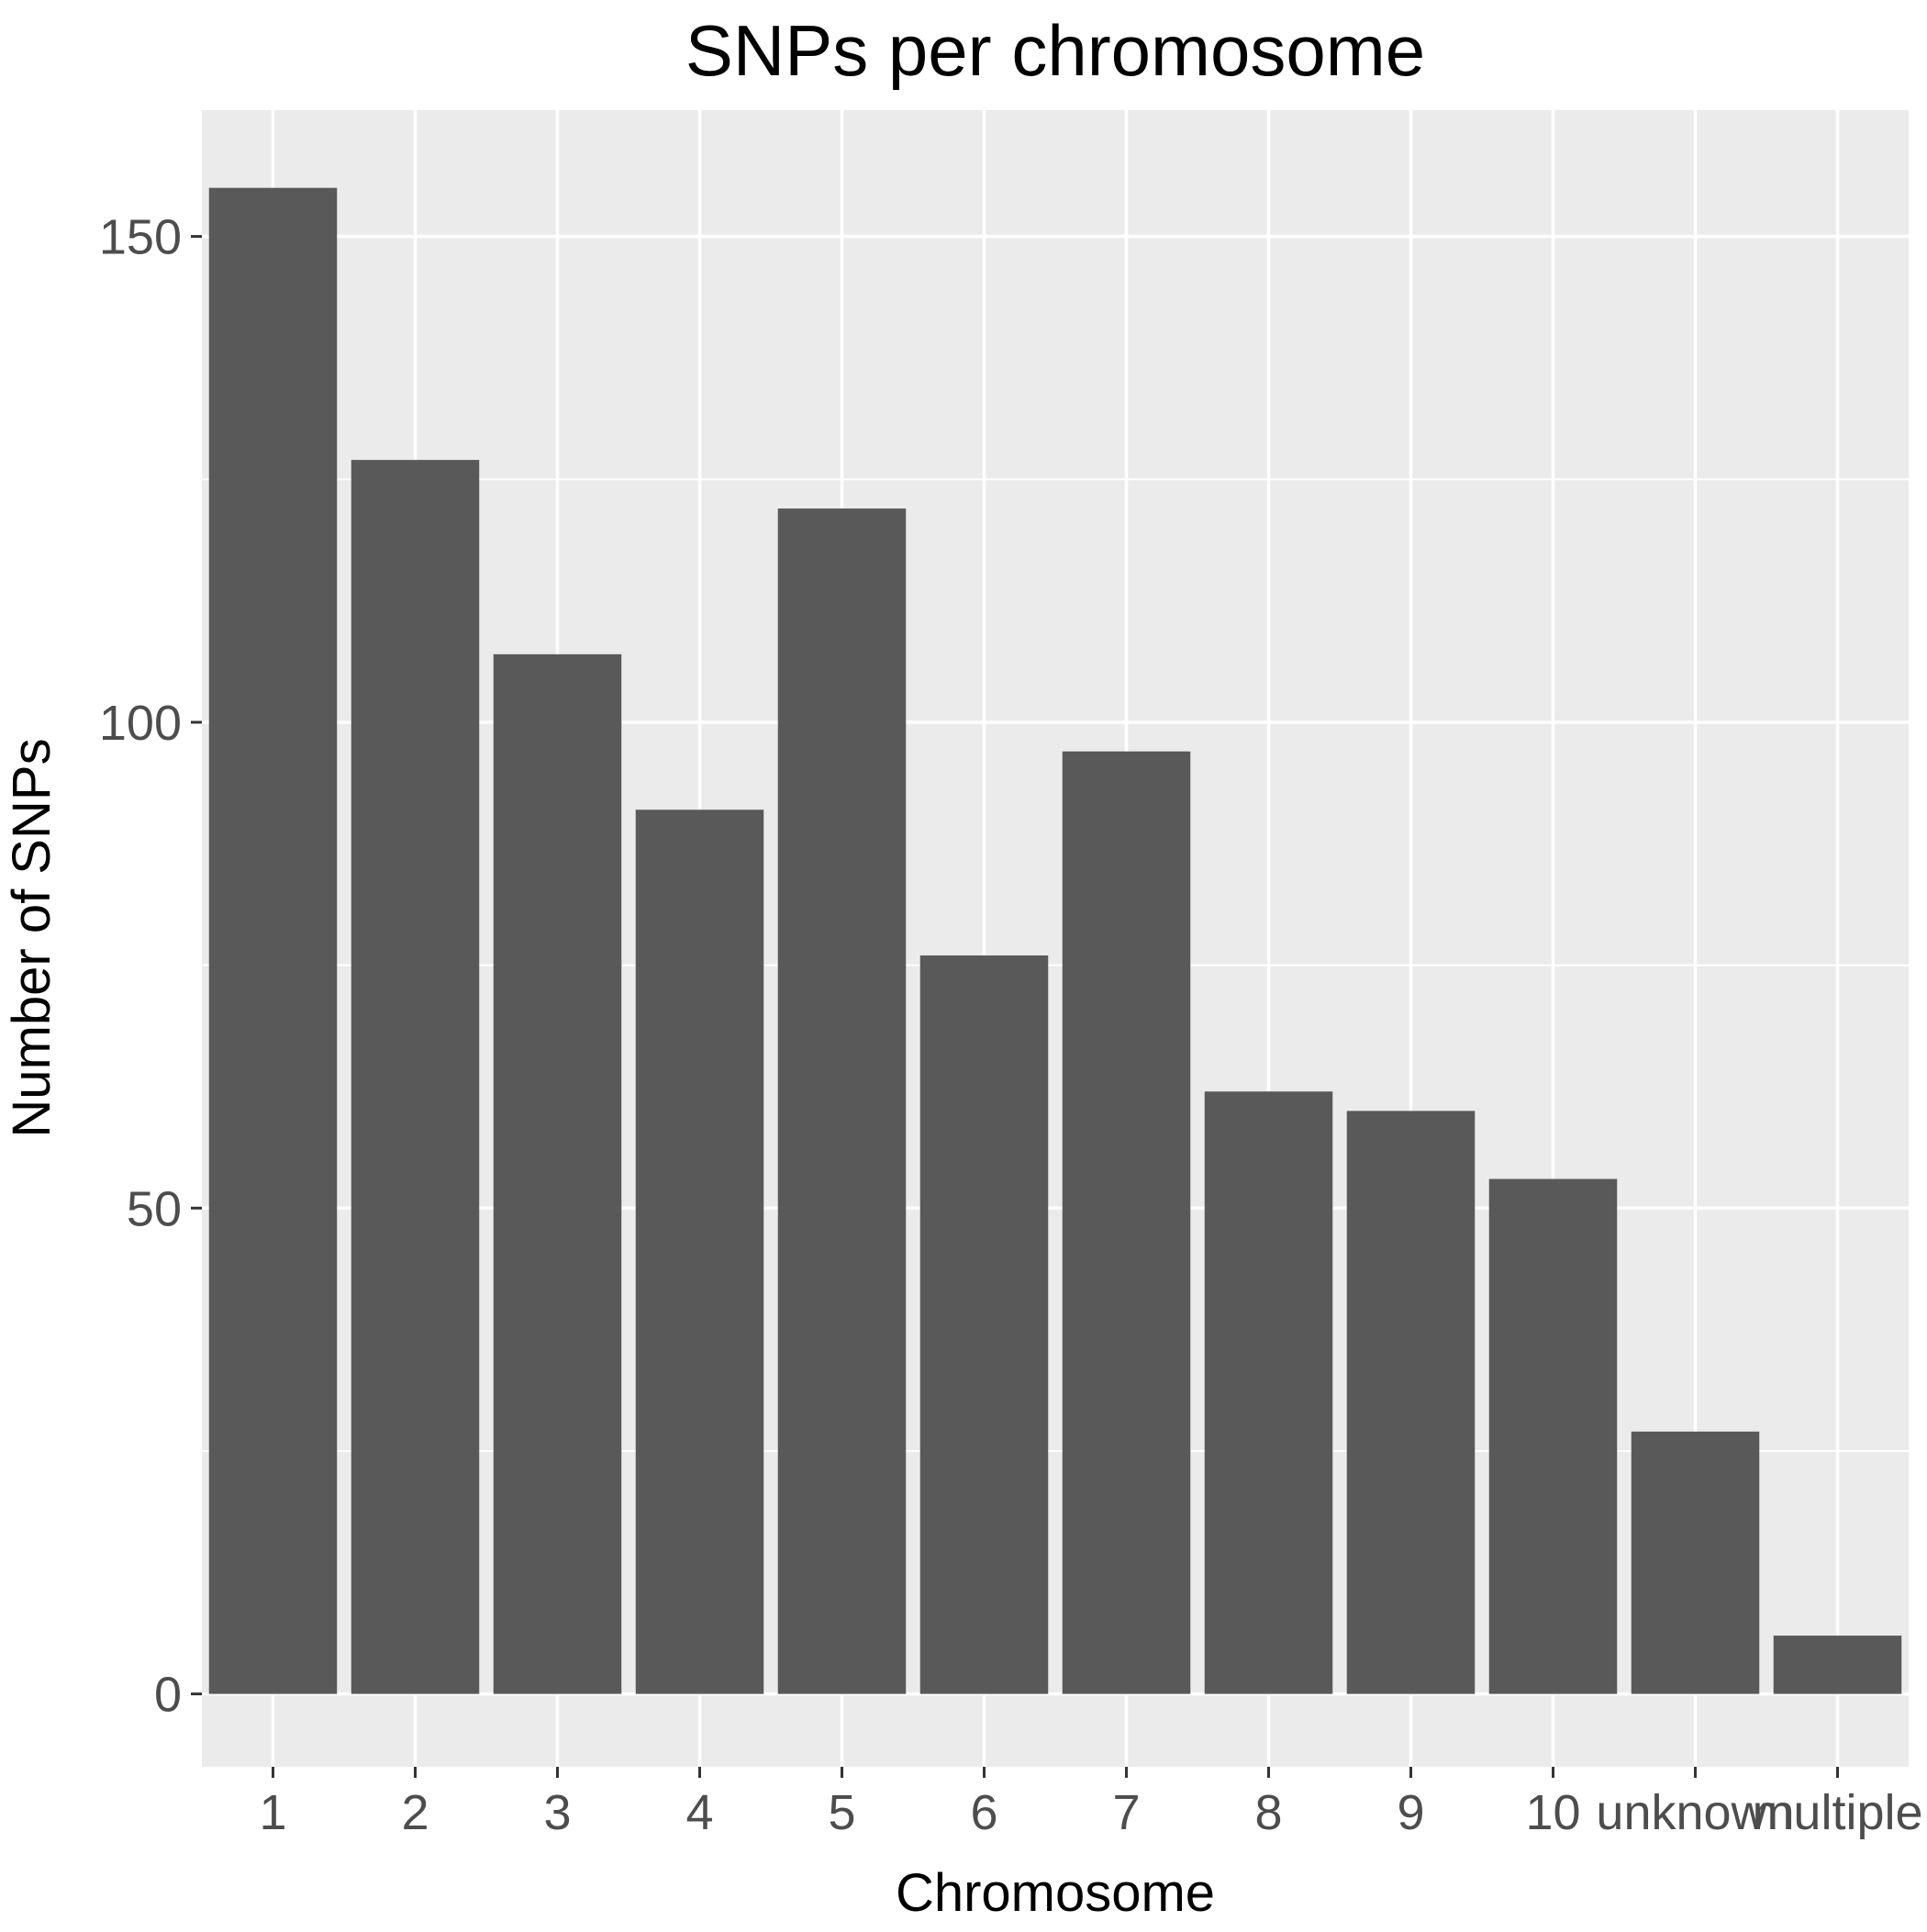 Image resolution: width=1927 pixels, height=1932 pixels. I want to click on y-tick-label: 150, so click(140, 237).